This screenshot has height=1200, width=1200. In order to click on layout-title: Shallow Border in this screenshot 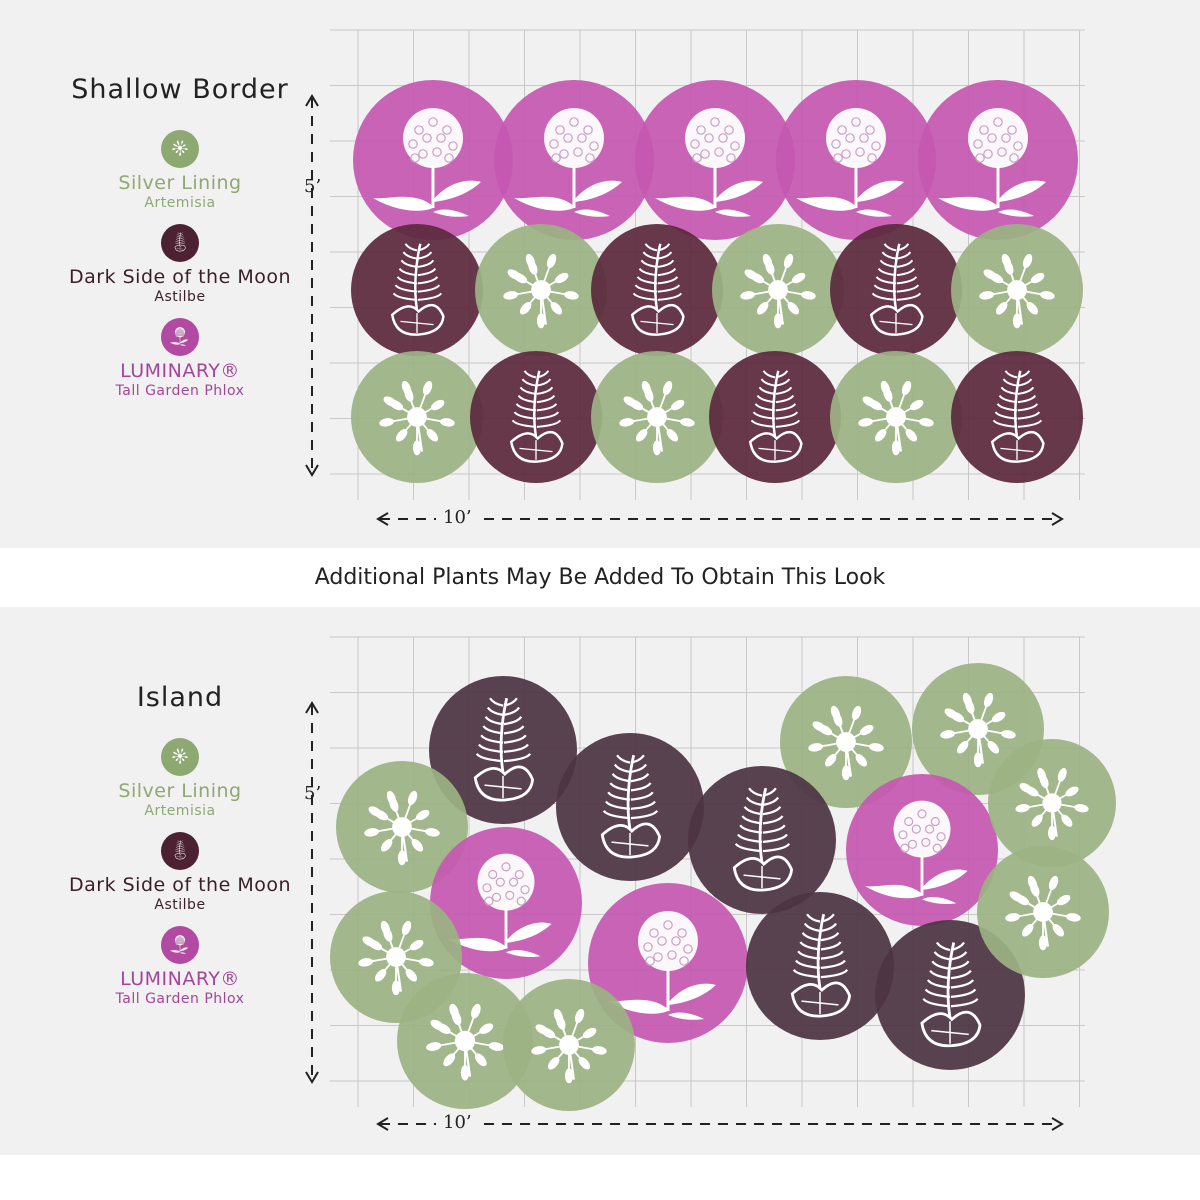, I will do `click(180, 89)`.